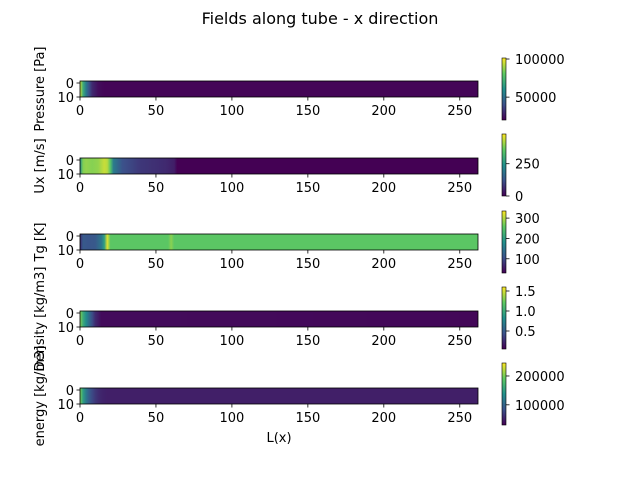 The width and height of the screenshot is (640, 480). What do you see at coordinates (527, 219) in the screenshot?
I see `colorbar-tick-label: 300` at bounding box center [527, 219].